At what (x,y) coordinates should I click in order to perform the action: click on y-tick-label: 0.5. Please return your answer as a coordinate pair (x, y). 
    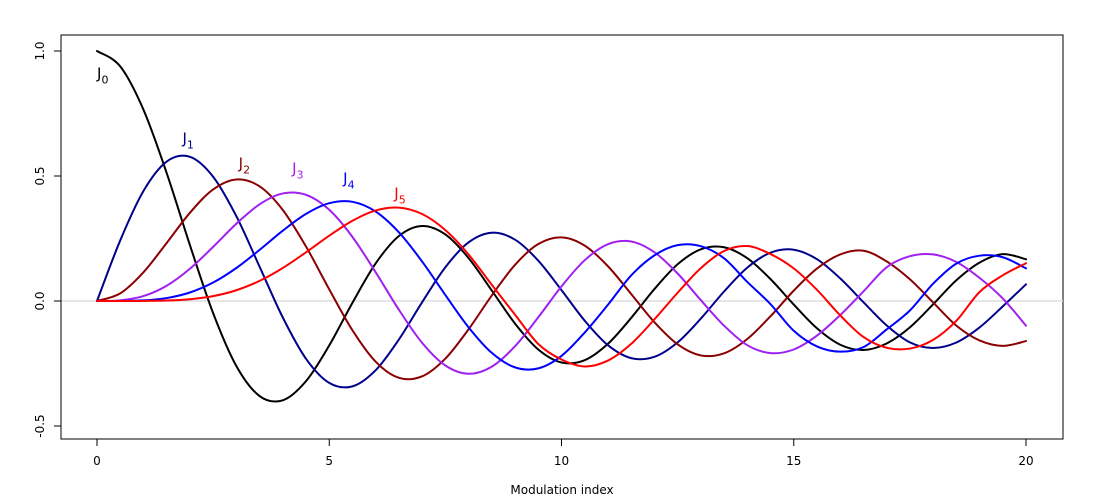
    Looking at the image, I should click on (40, 175).